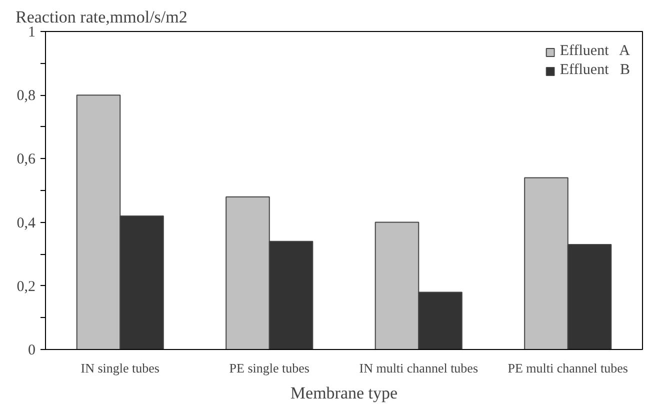 The height and width of the screenshot is (411, 654). What do you see at coordinates (26, 223) in the screenshot?
I see `y-tick-label: 0,4` at bounding box center [26, 223].